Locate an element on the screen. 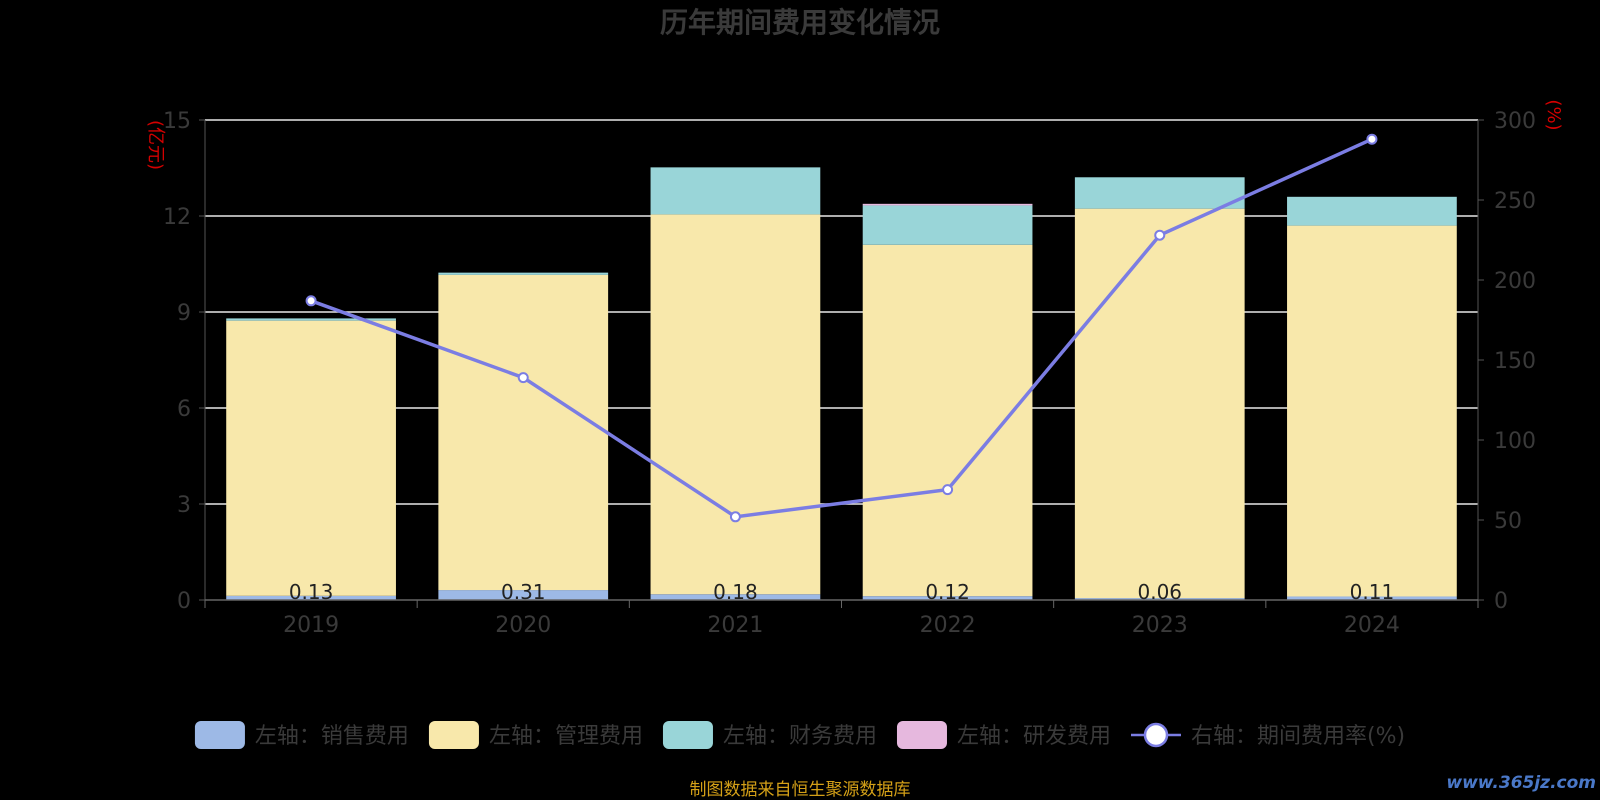 The height and width of the screenshot is (800, 1600). legend-label: 右轴：期间费用率(%) is located at coordinates (1298, 736).